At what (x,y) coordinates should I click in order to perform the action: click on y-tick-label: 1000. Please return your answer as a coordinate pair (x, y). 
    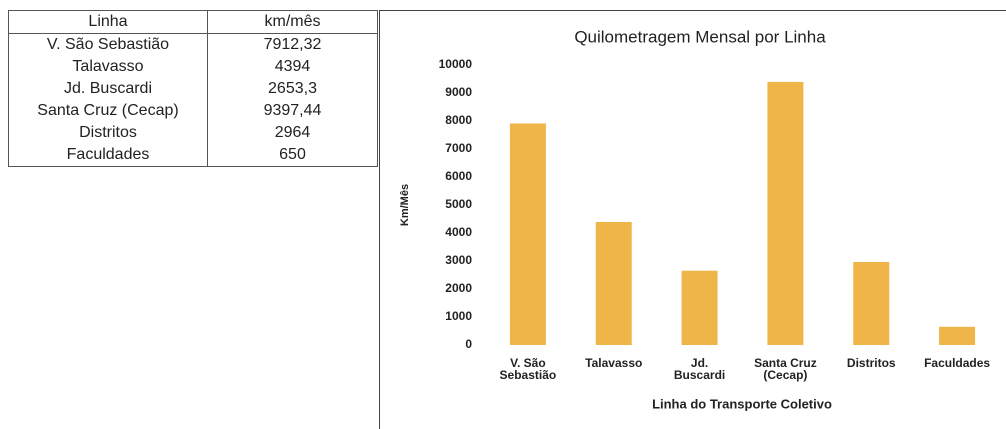
    Looking at the image, I should click on (458, 316).